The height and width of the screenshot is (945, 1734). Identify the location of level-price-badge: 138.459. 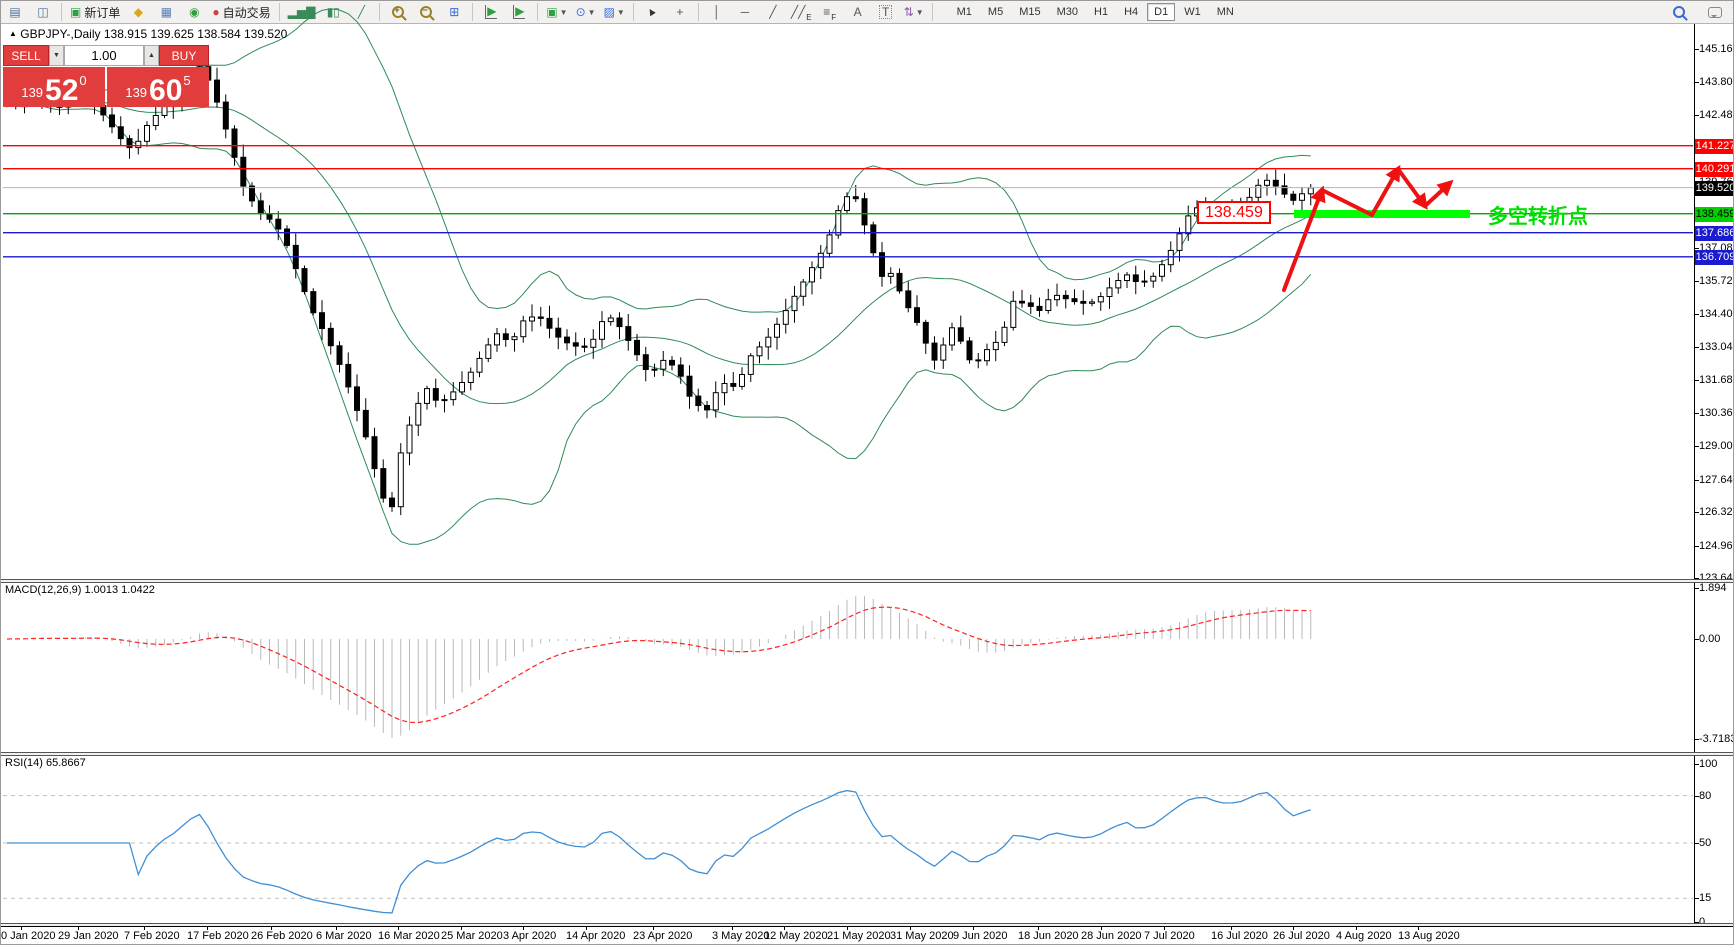
(1714, 214).